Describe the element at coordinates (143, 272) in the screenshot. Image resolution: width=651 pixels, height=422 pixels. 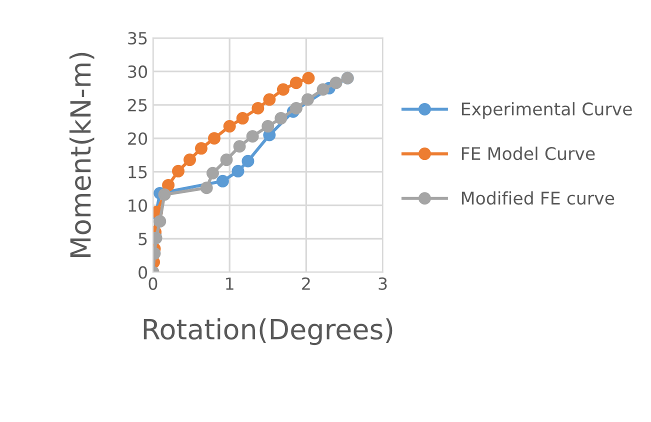
I see `y-tick-label: 0` at that location.